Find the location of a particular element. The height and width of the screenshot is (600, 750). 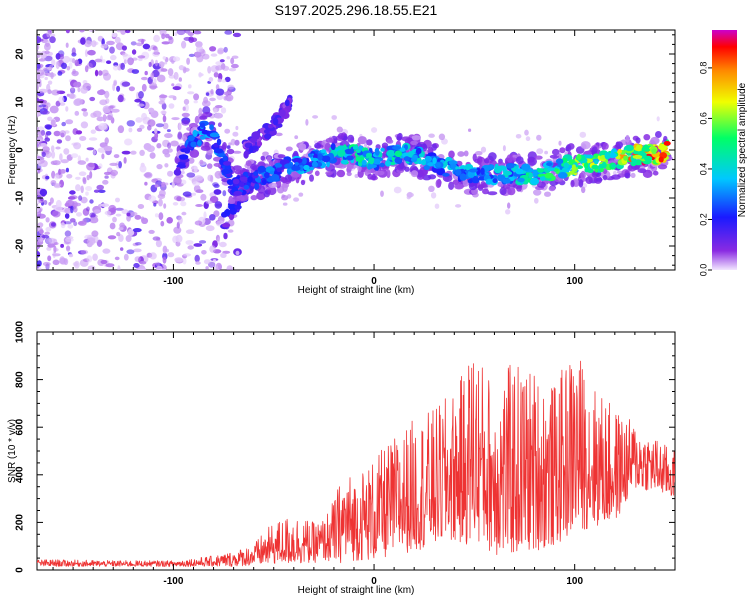

y-tick-label: 1000 is located at coordinates (20, 331).